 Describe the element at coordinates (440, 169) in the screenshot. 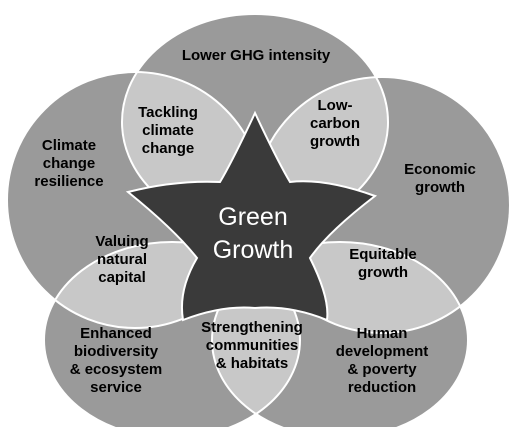

I see `svg-text: Economic` at that location.